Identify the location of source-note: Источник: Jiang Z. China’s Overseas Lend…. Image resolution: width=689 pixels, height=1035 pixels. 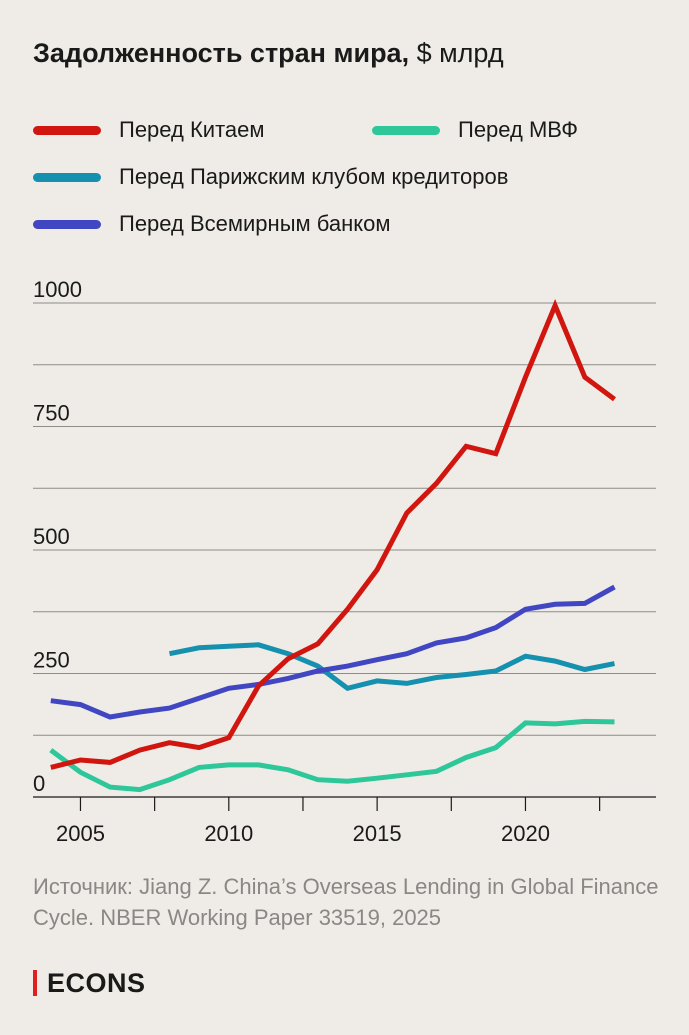
(346, 902).